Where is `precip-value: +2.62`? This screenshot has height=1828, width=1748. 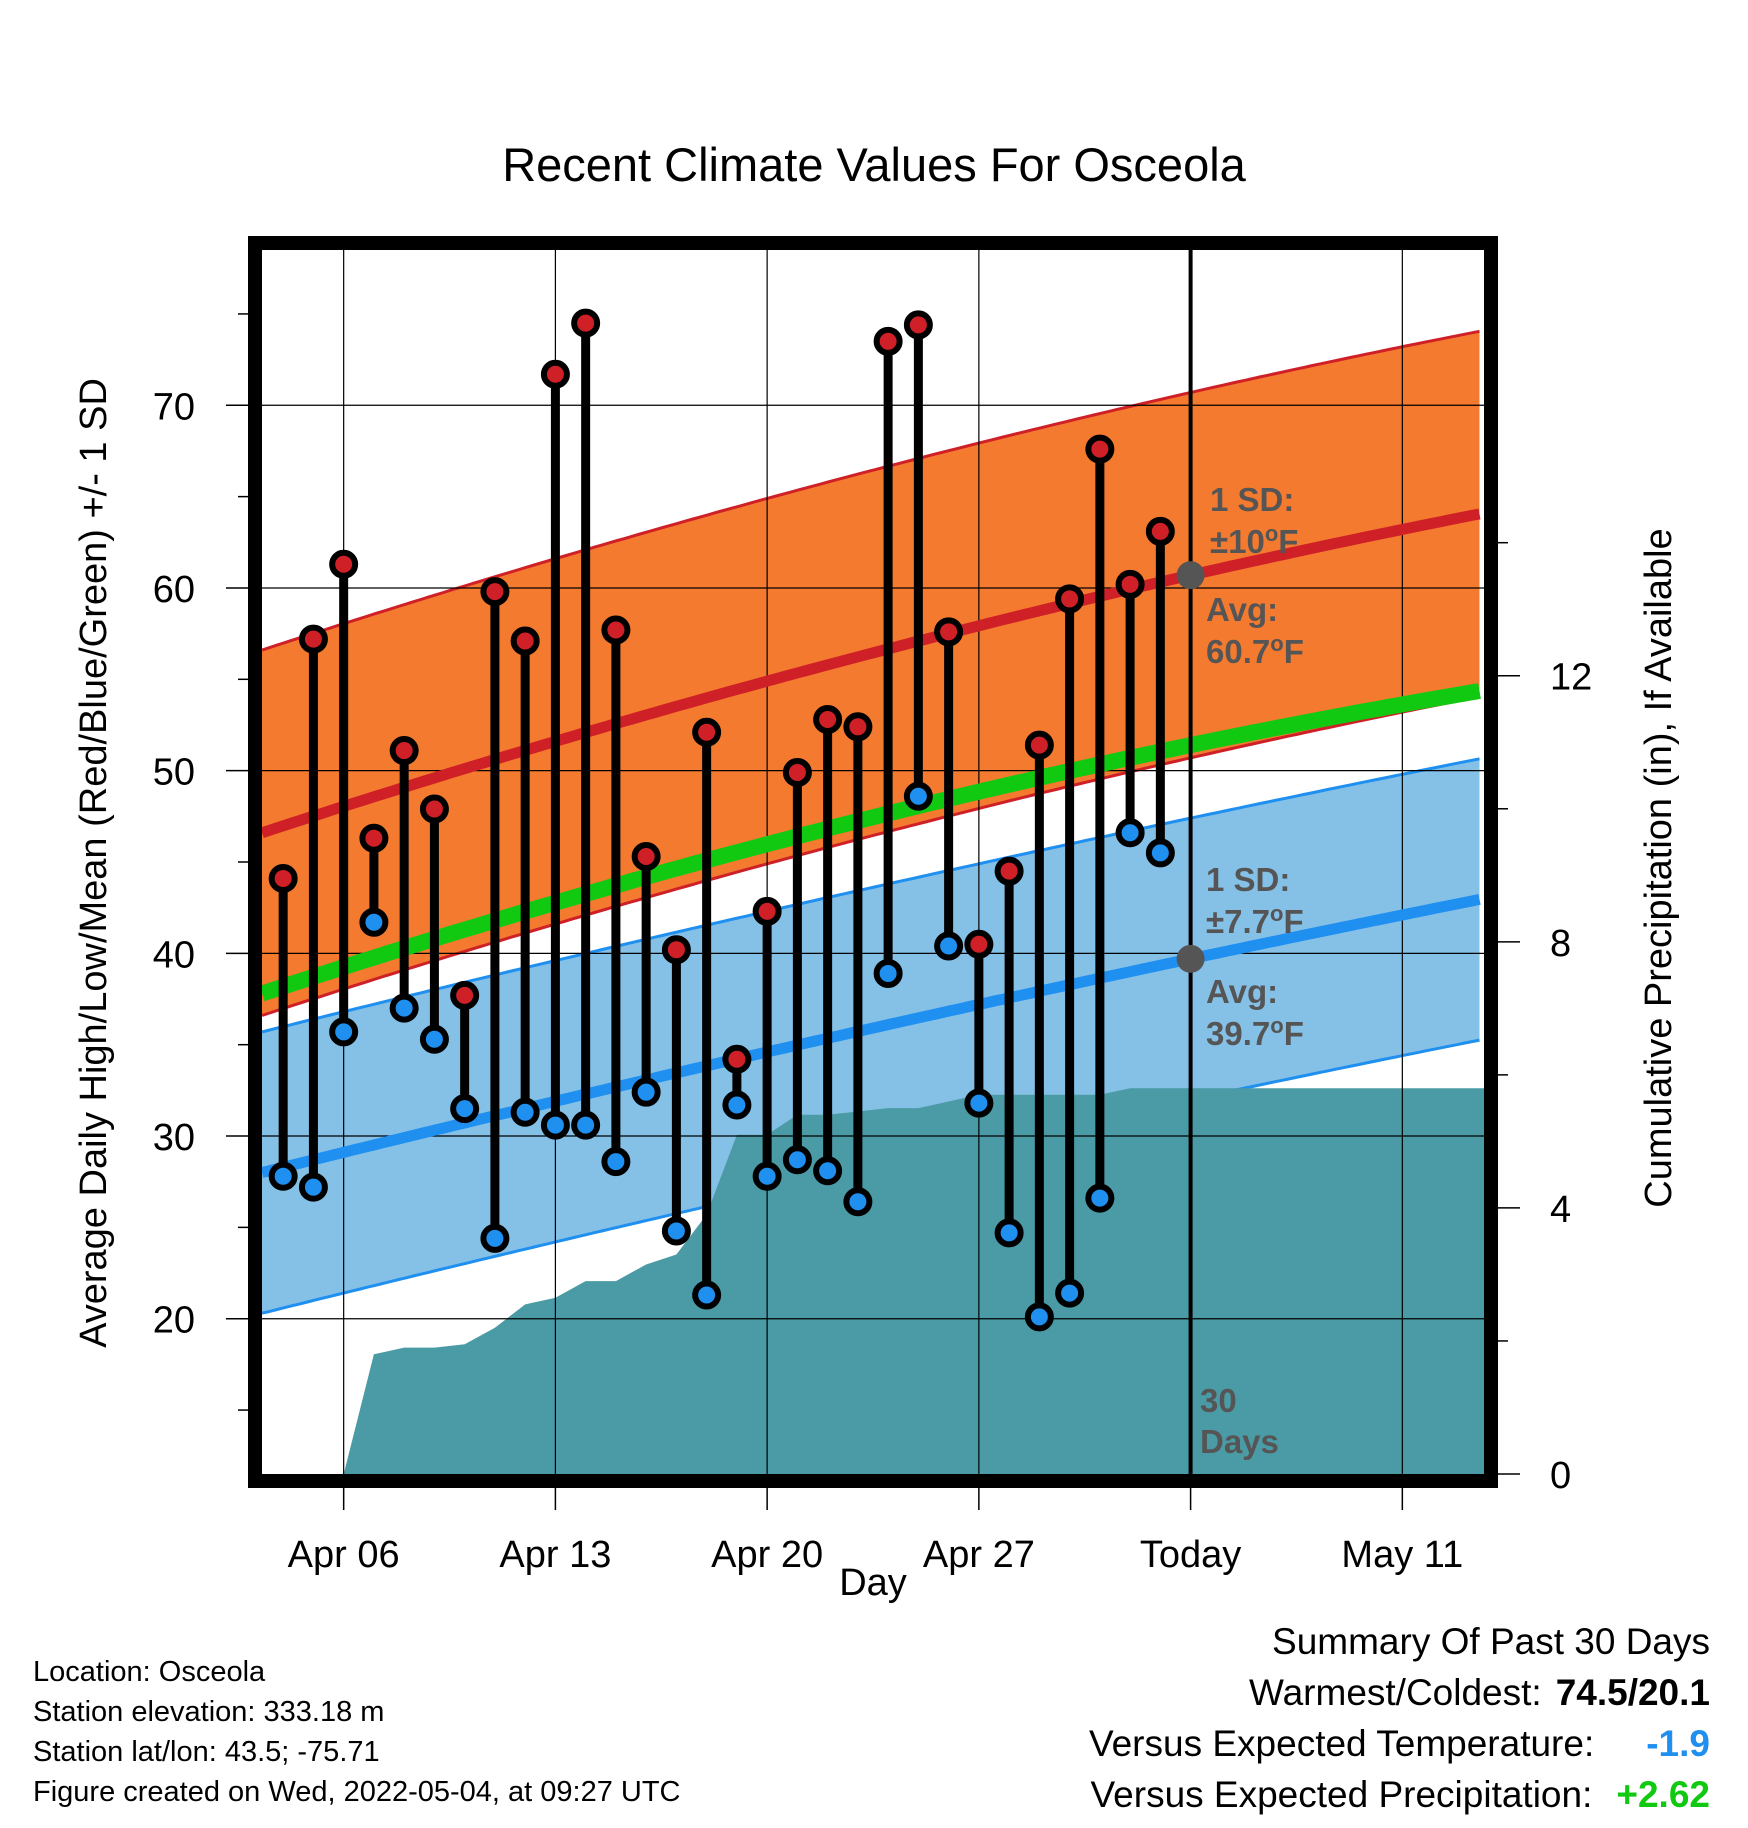 precip-value: +2.62 is located at coordinates (1663, 1794).